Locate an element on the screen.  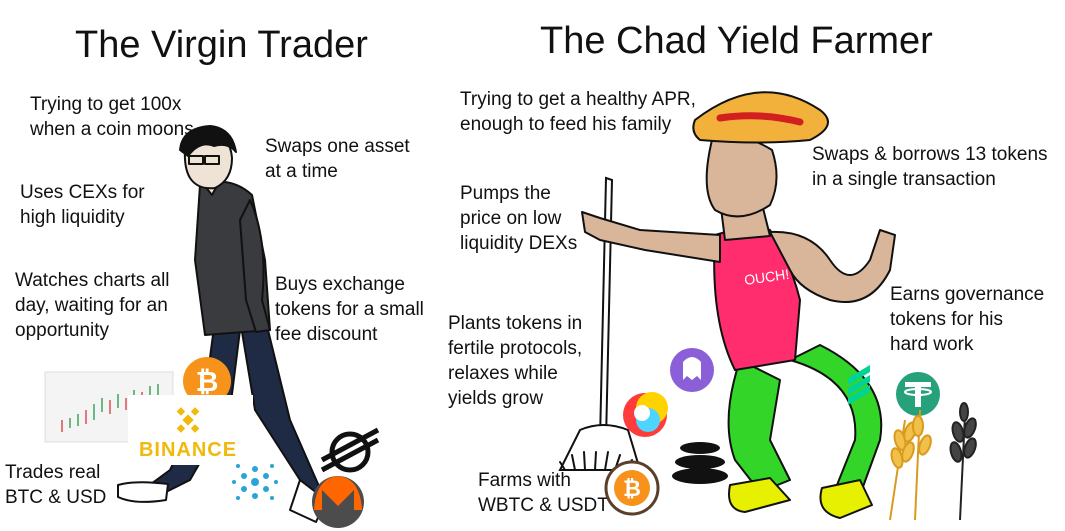
wbtc-logo: ₿ is located at coordinates (632, 488).